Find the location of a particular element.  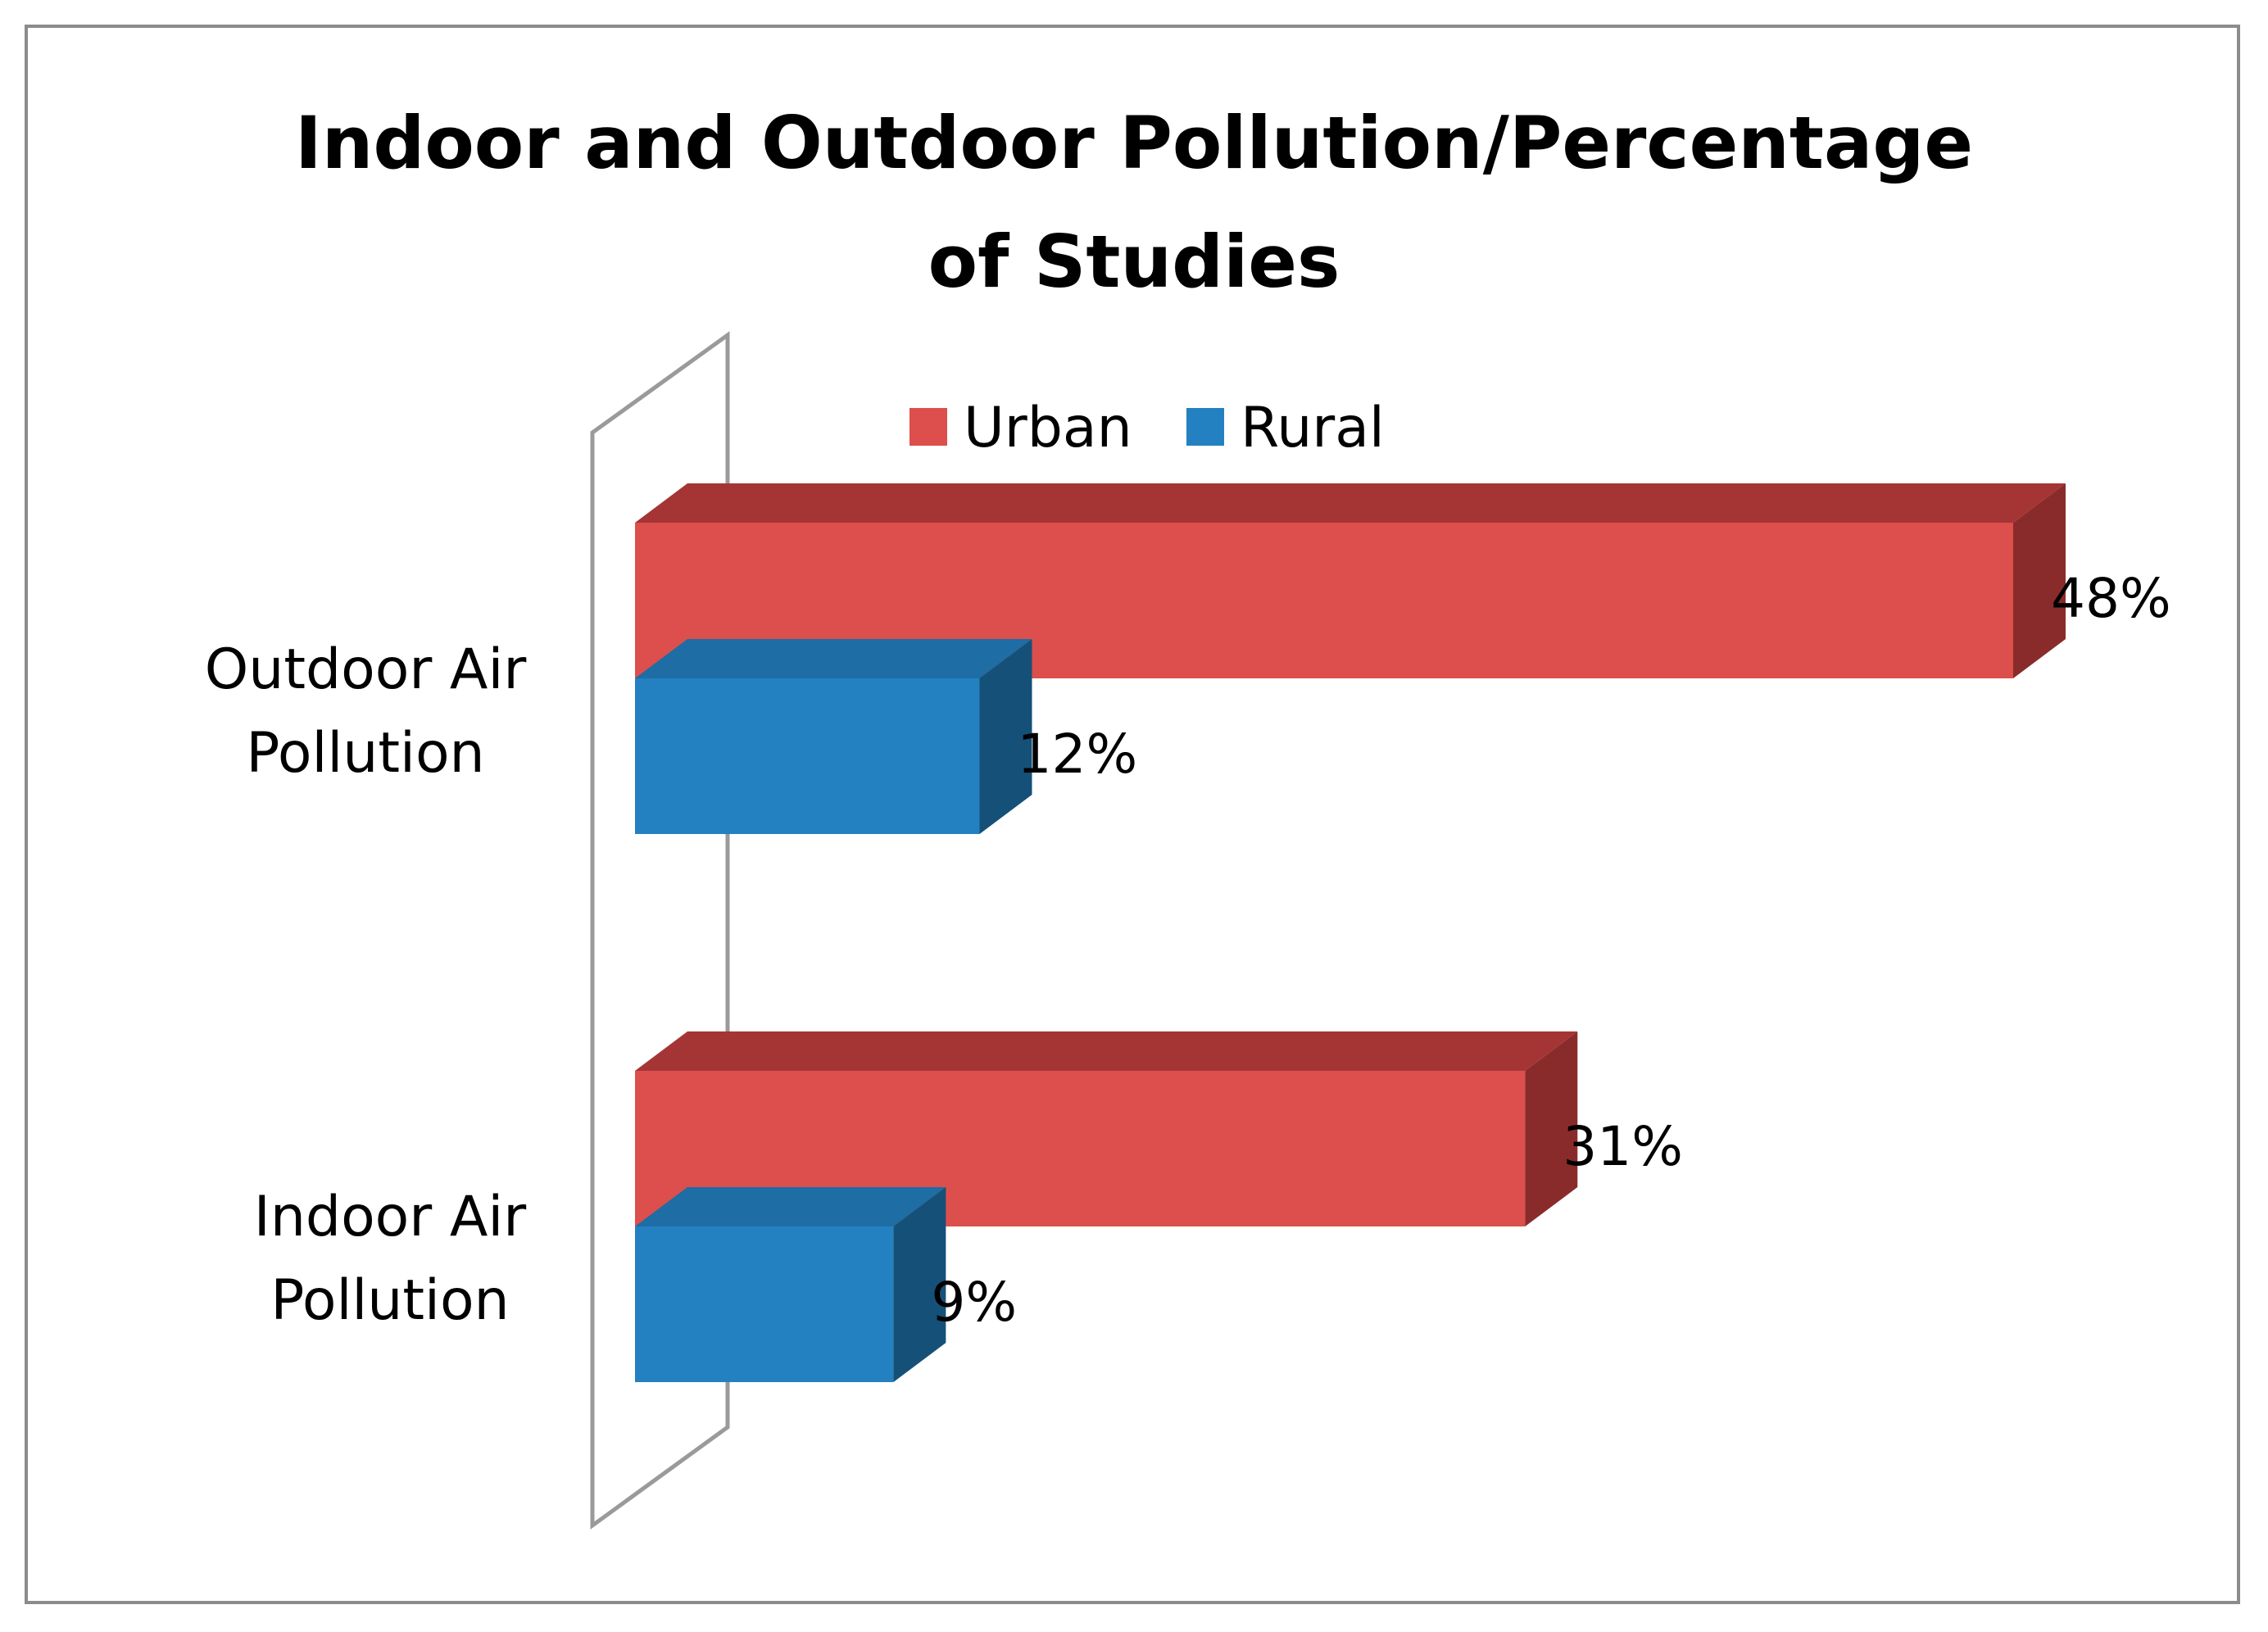

category-label-indoor: Indoor Air Pollution is located at coordinates (390, 1259).